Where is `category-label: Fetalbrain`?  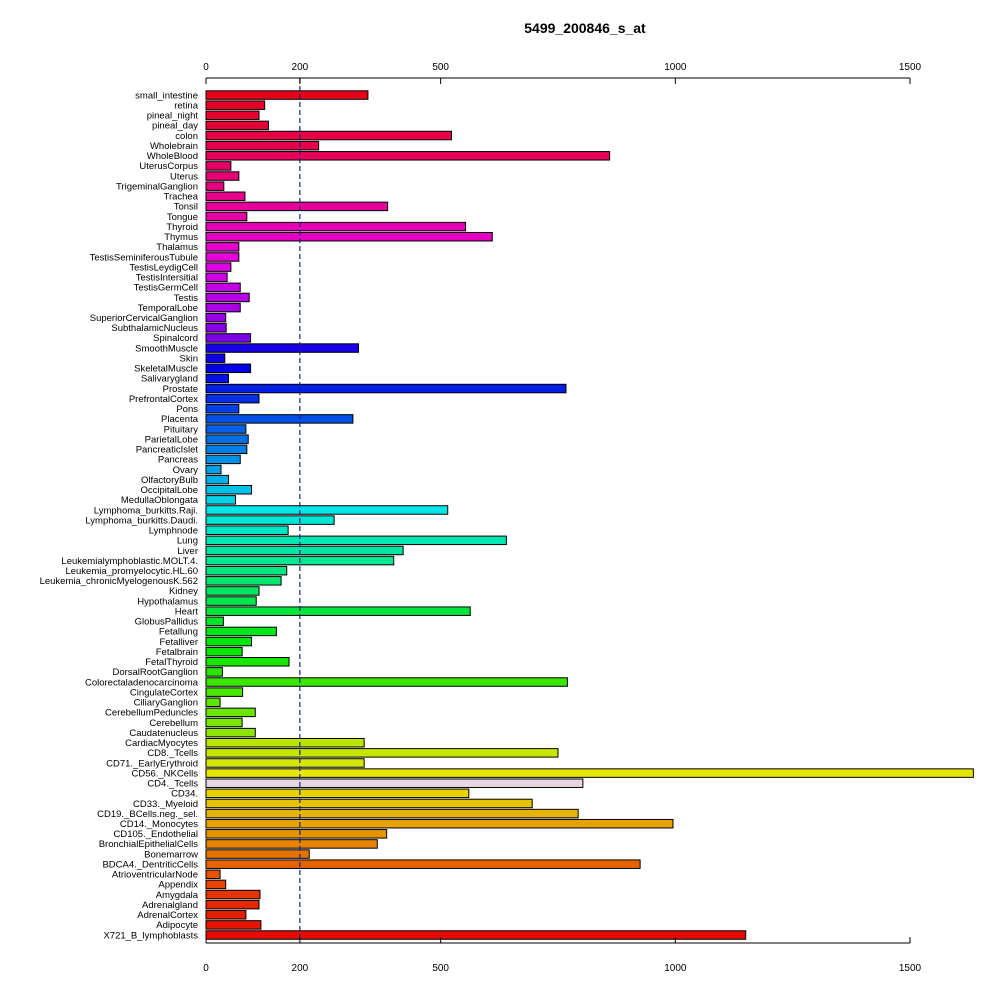 category-label: Fetalbrain is located at coordinates (177, 652).